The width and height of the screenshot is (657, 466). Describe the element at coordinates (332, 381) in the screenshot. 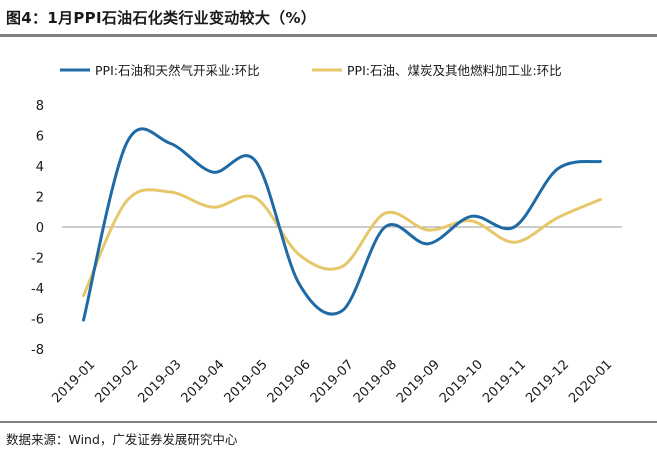

I see `x-tick-label: 2019-07` at that location.